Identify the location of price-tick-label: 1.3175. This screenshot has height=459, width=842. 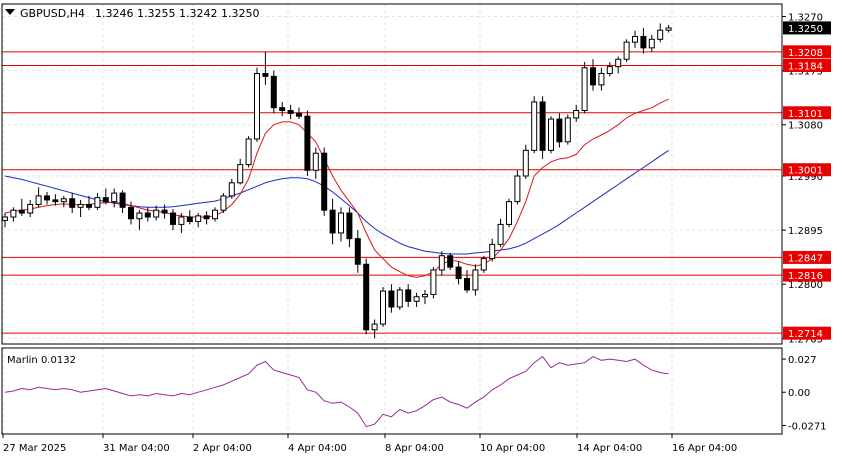
(805, 72).